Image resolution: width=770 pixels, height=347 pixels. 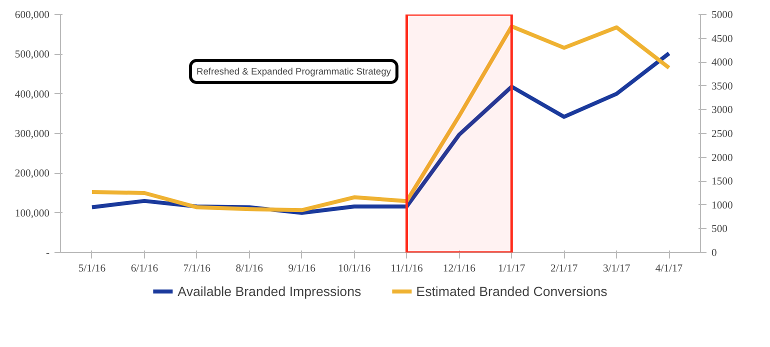 What do you see at coordinates (294, 71) in the screenshot?
I see `annotation: Refreshed & Expanded Programmatic Strategy` at bounding box center [294, 71].